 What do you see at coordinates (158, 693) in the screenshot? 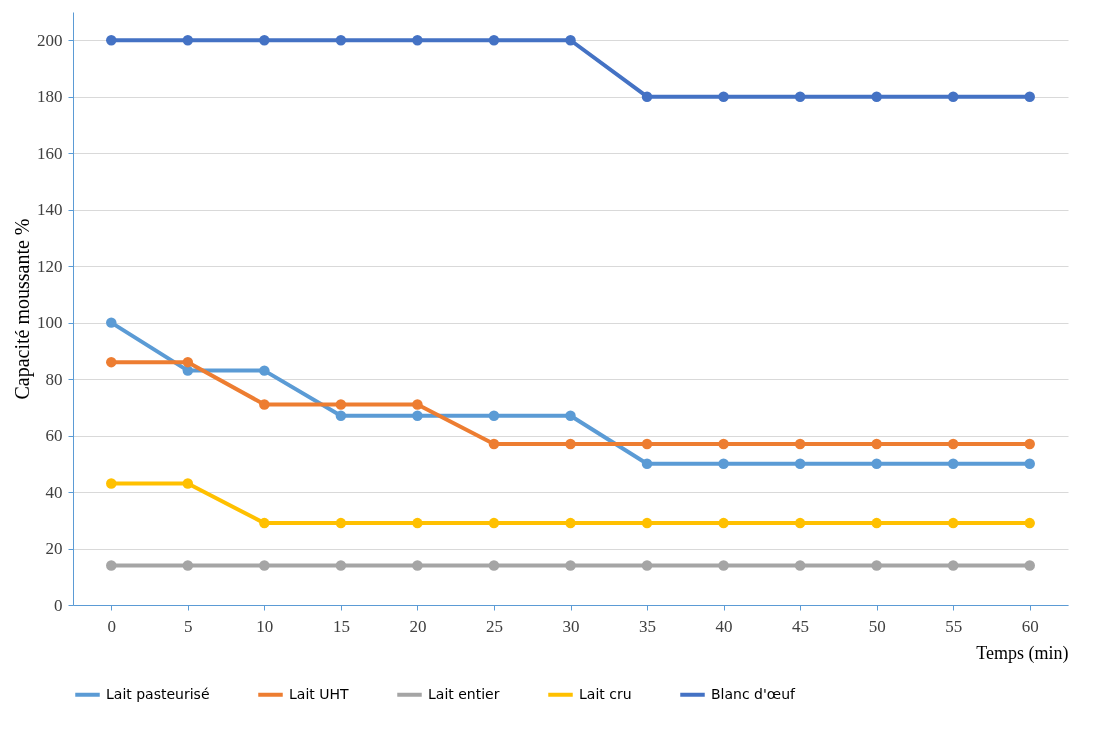
I see `legend-label: Lait pasteurisé` at bounding box center [158, 693].